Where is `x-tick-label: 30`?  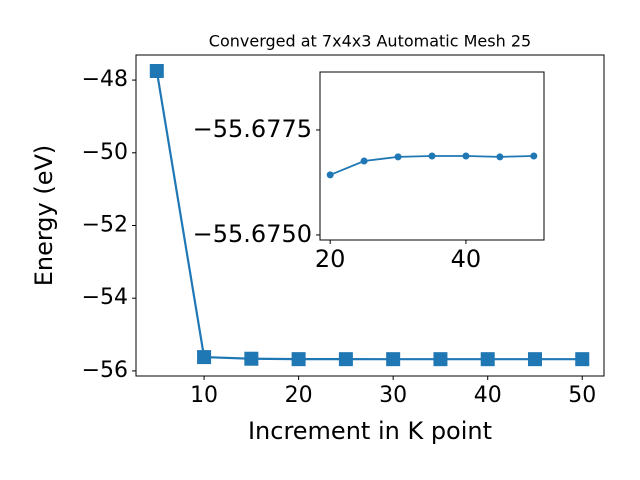 x-tick-label: 30 is located at coordinates (393, 395).